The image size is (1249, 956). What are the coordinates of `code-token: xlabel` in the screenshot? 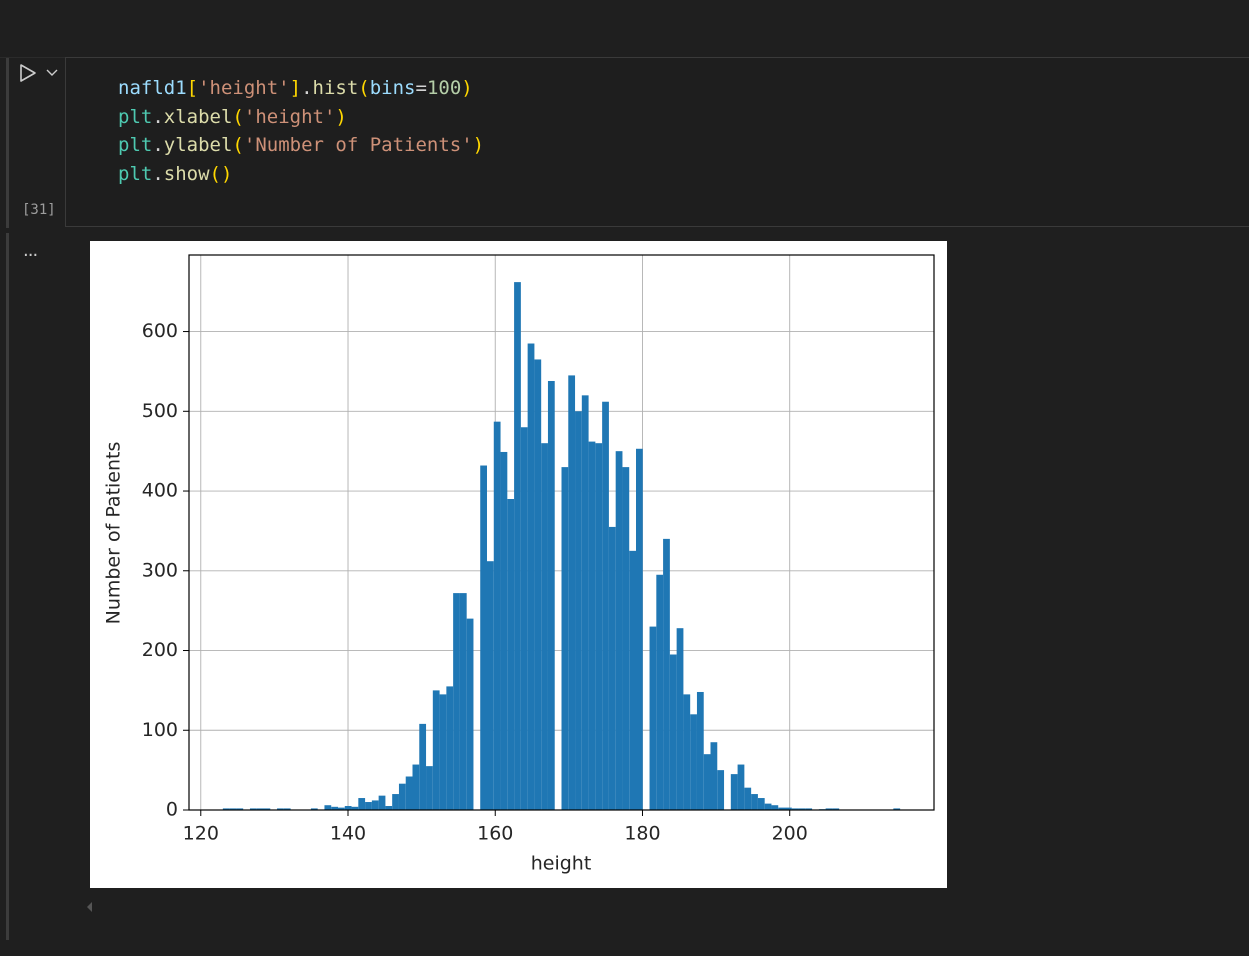 It's located at (198, 116).